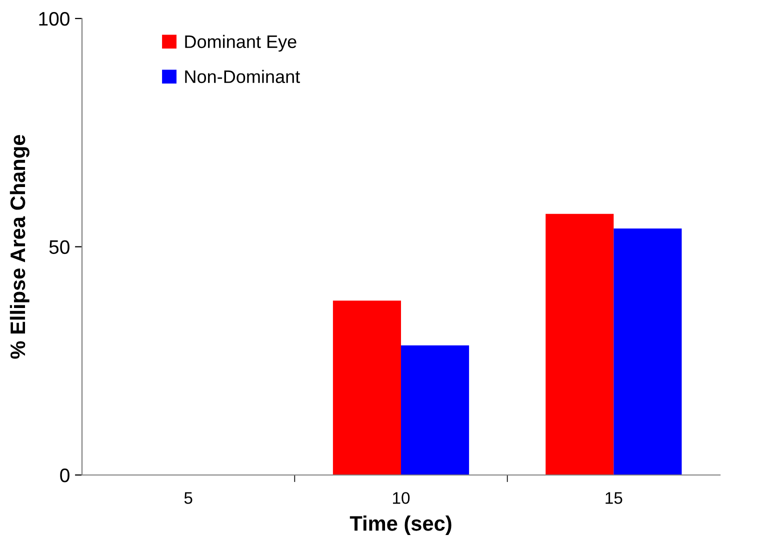  Describe the element at coordinates (240, 43) in the screenshot. I see `legend-label: Dominant Eye` at that location.